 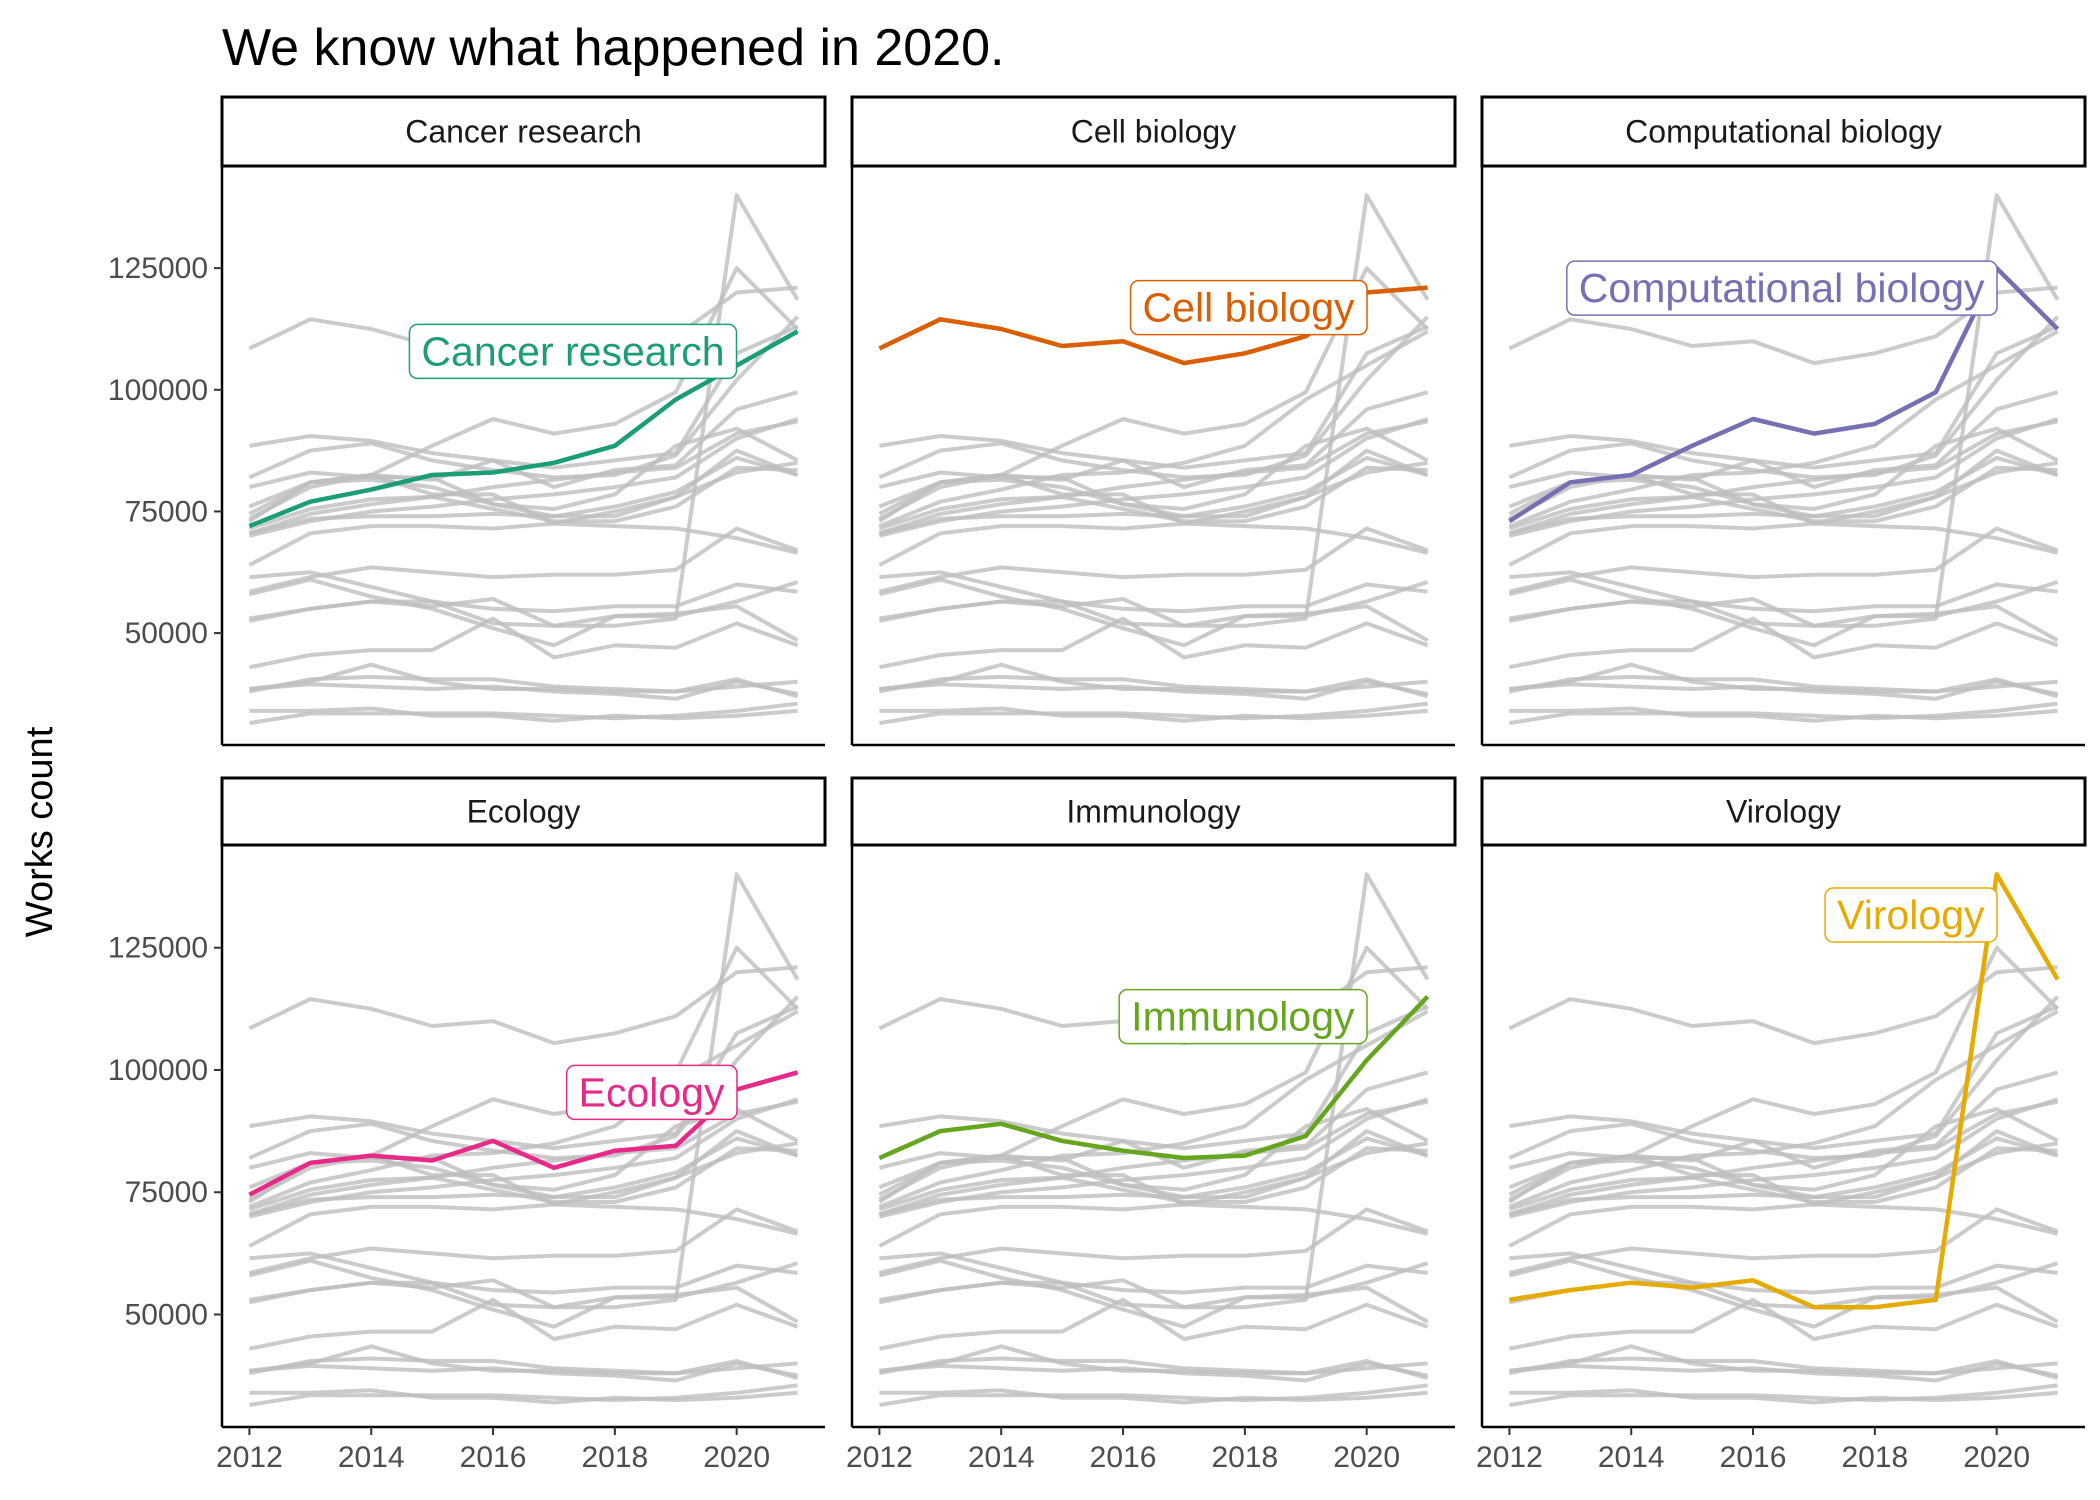 I want to click on facet-strip-cell-biology, so click(x=1153, y=131).